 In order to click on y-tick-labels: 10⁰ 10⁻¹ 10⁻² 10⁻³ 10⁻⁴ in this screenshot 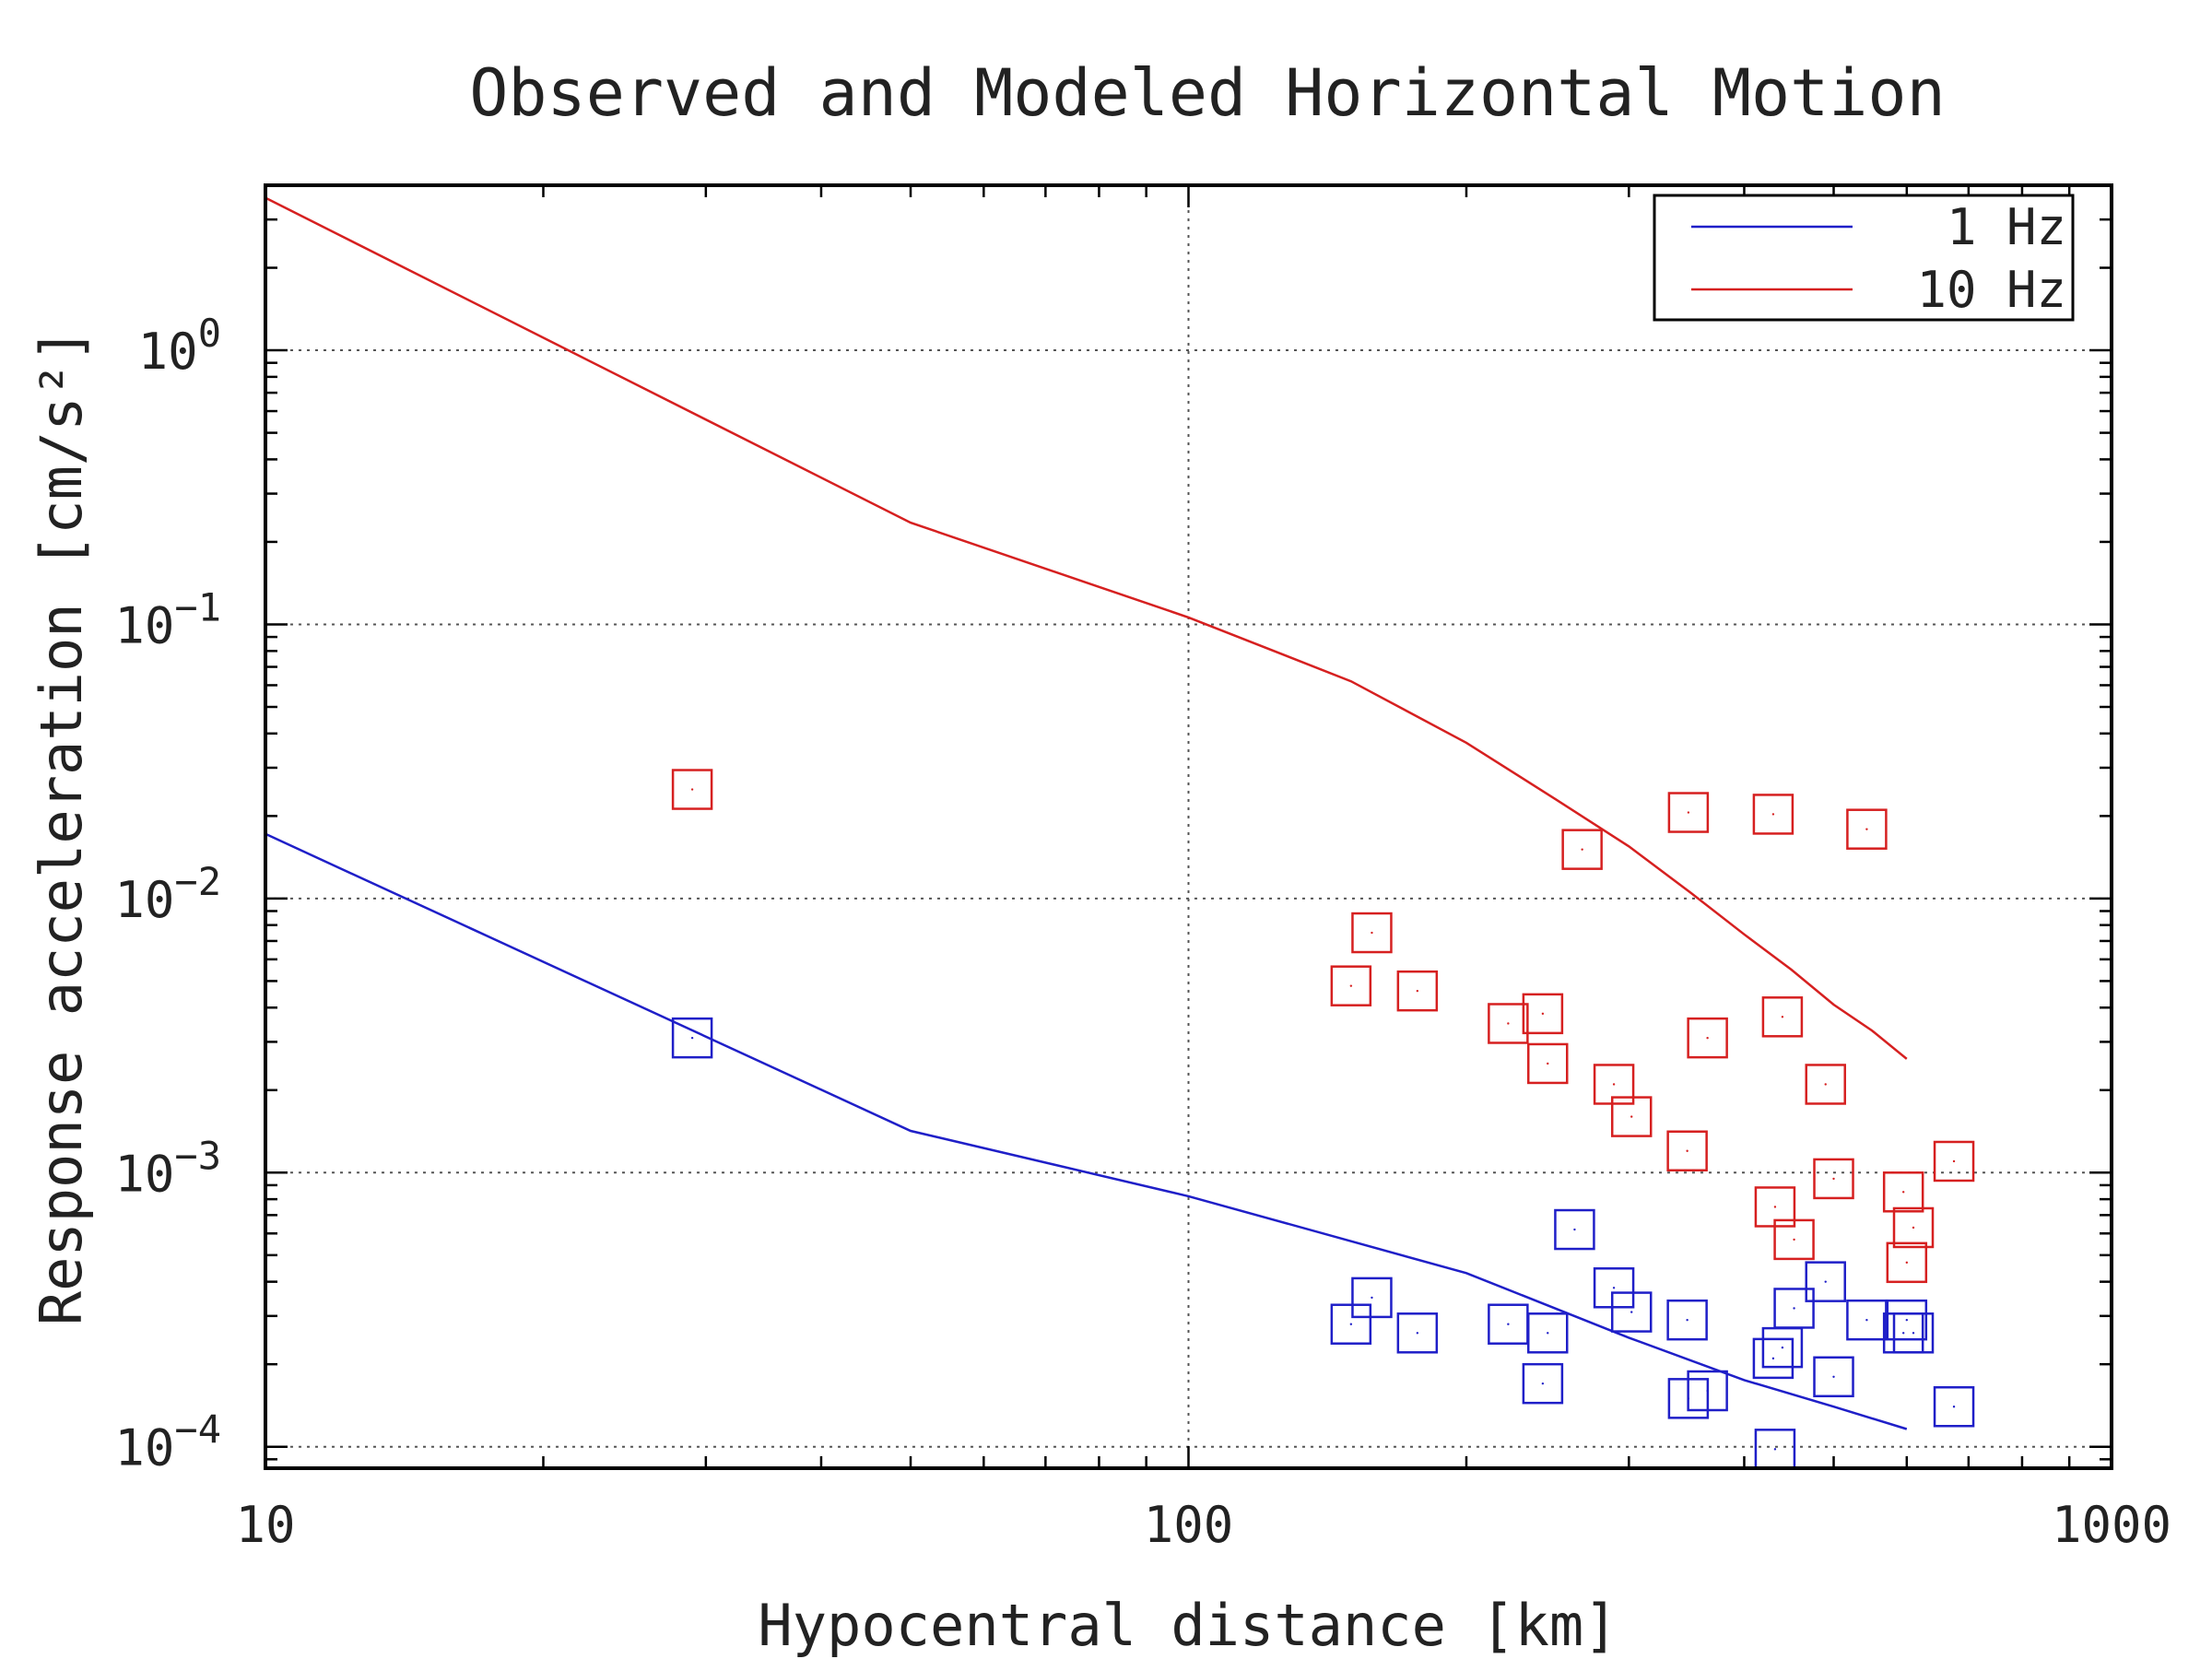, I will do `click(167, 894)`.